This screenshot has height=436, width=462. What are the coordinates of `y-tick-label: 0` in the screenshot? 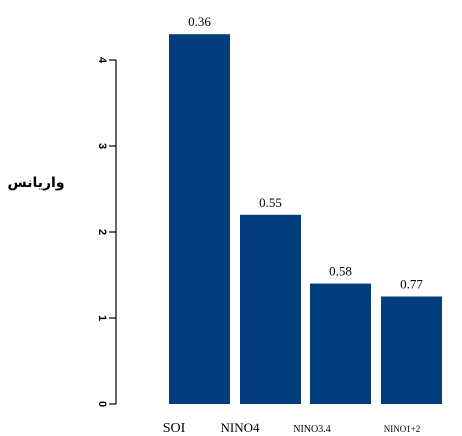 It's located at (102, 404).